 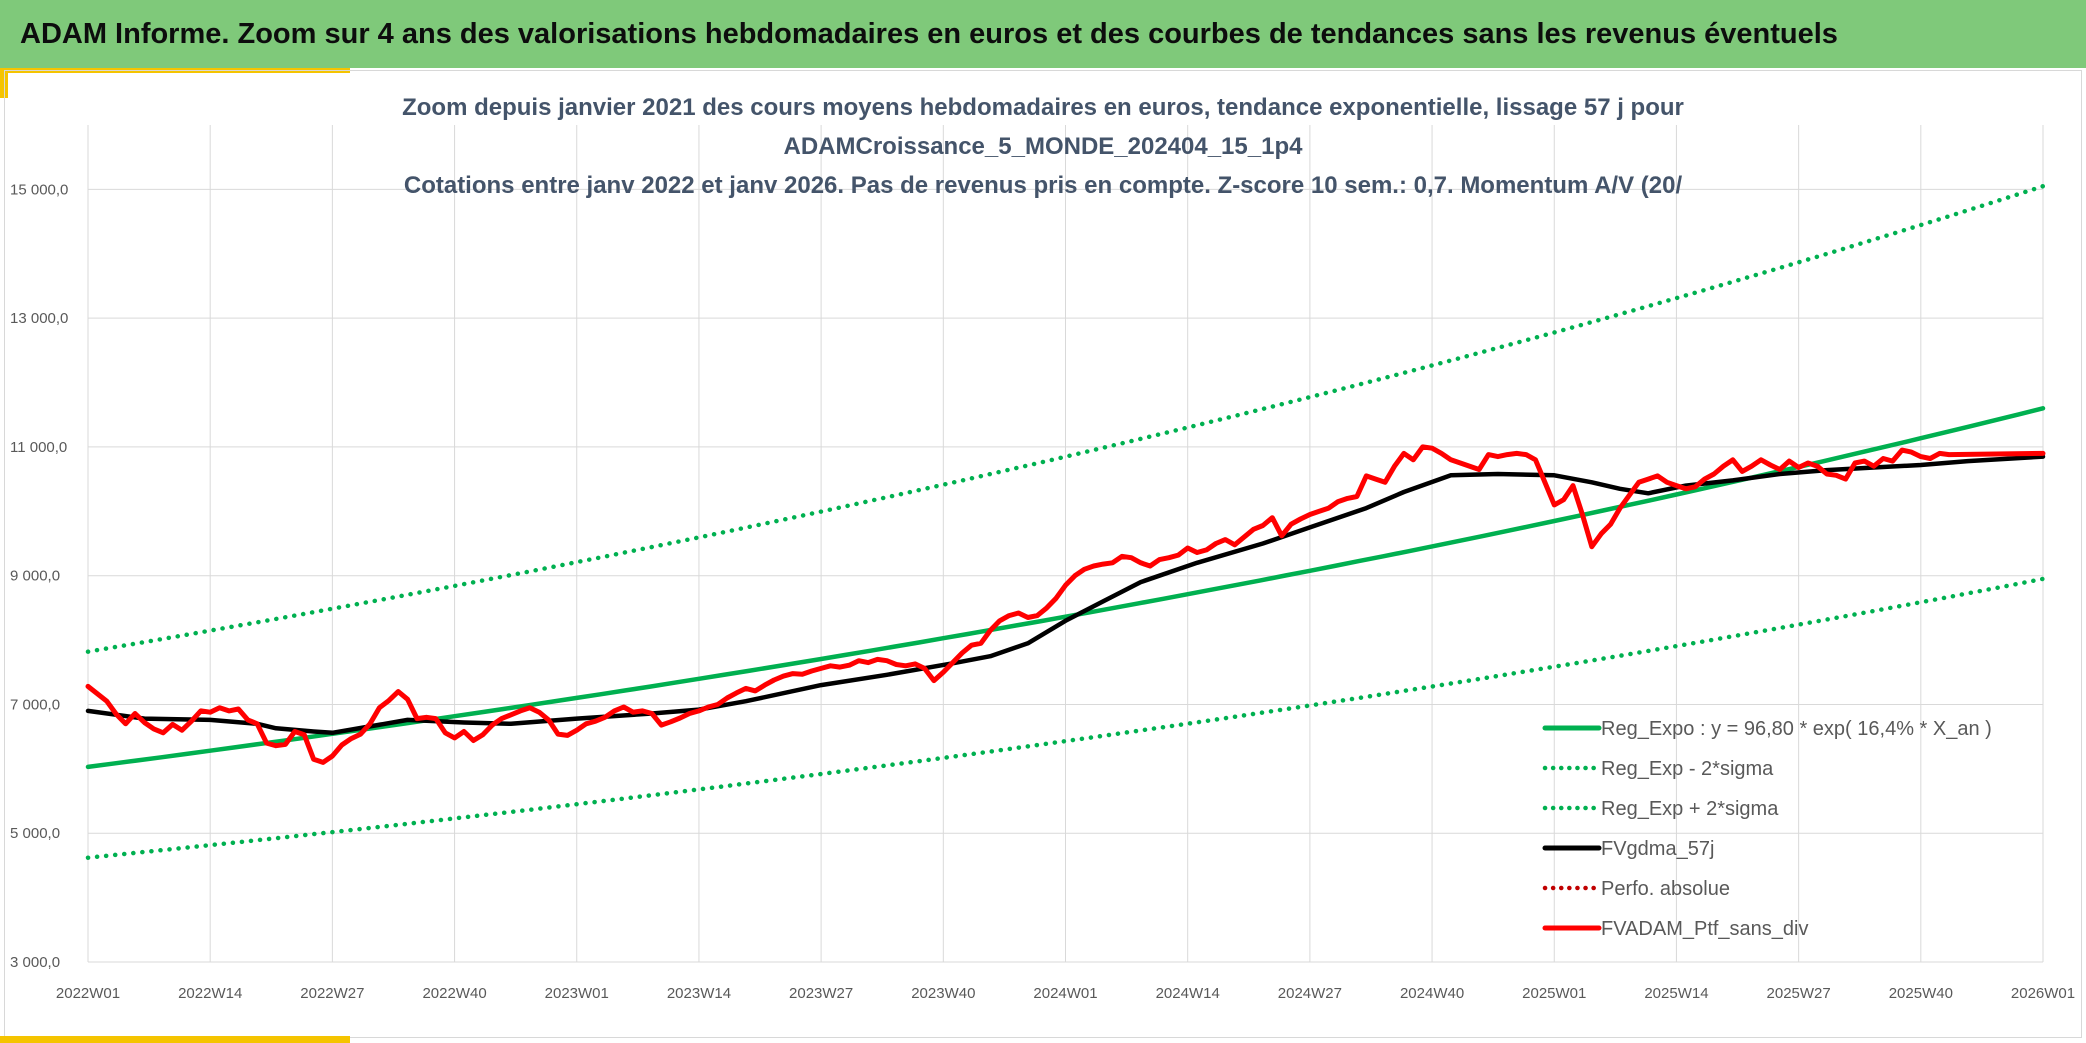 I want to click on x-tick-label: 2023W27, so click(x=821, y=993).